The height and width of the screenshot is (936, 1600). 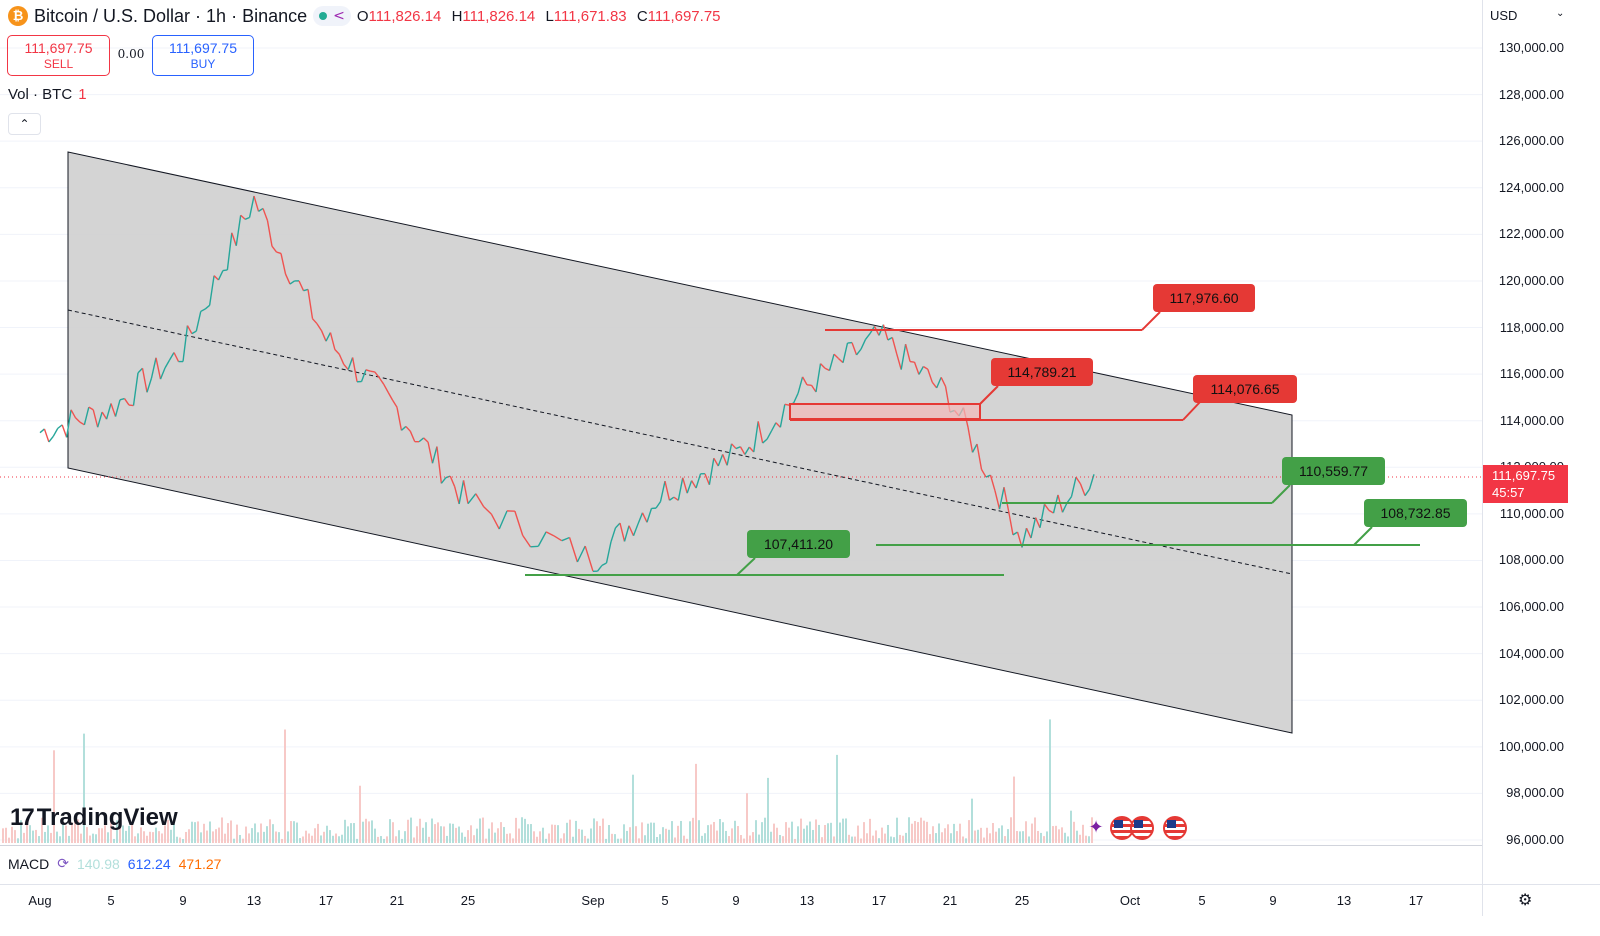 I want to click on status-pill: <, so click(x=332, y=16).